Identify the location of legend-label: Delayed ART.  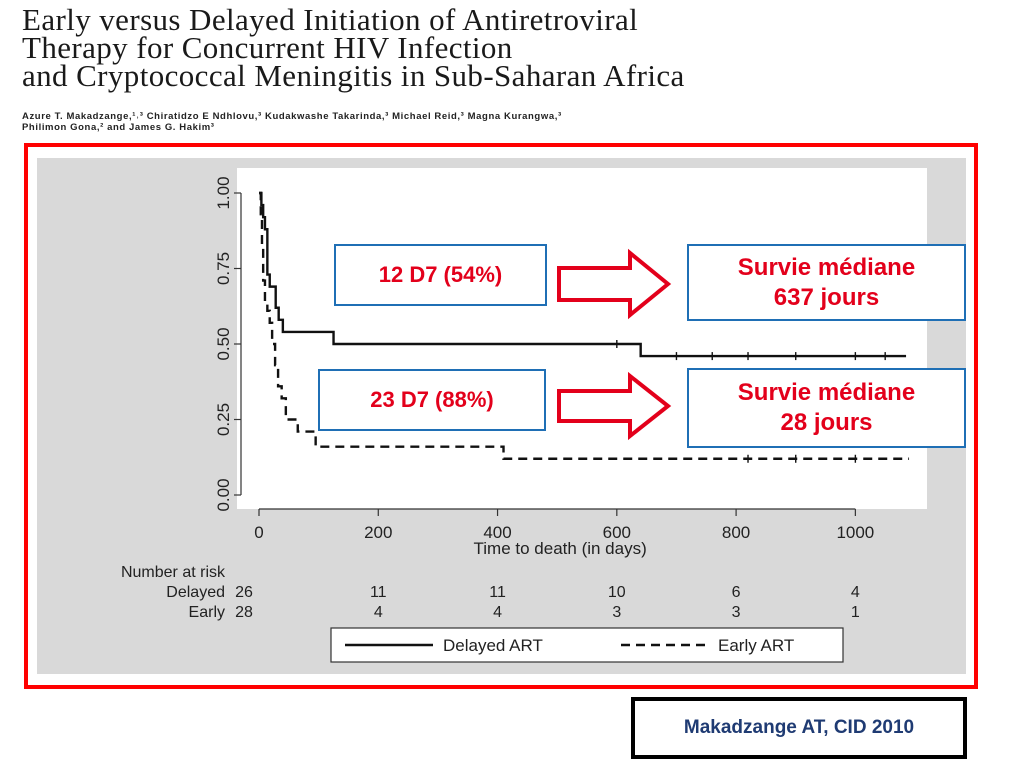
(493, 645).